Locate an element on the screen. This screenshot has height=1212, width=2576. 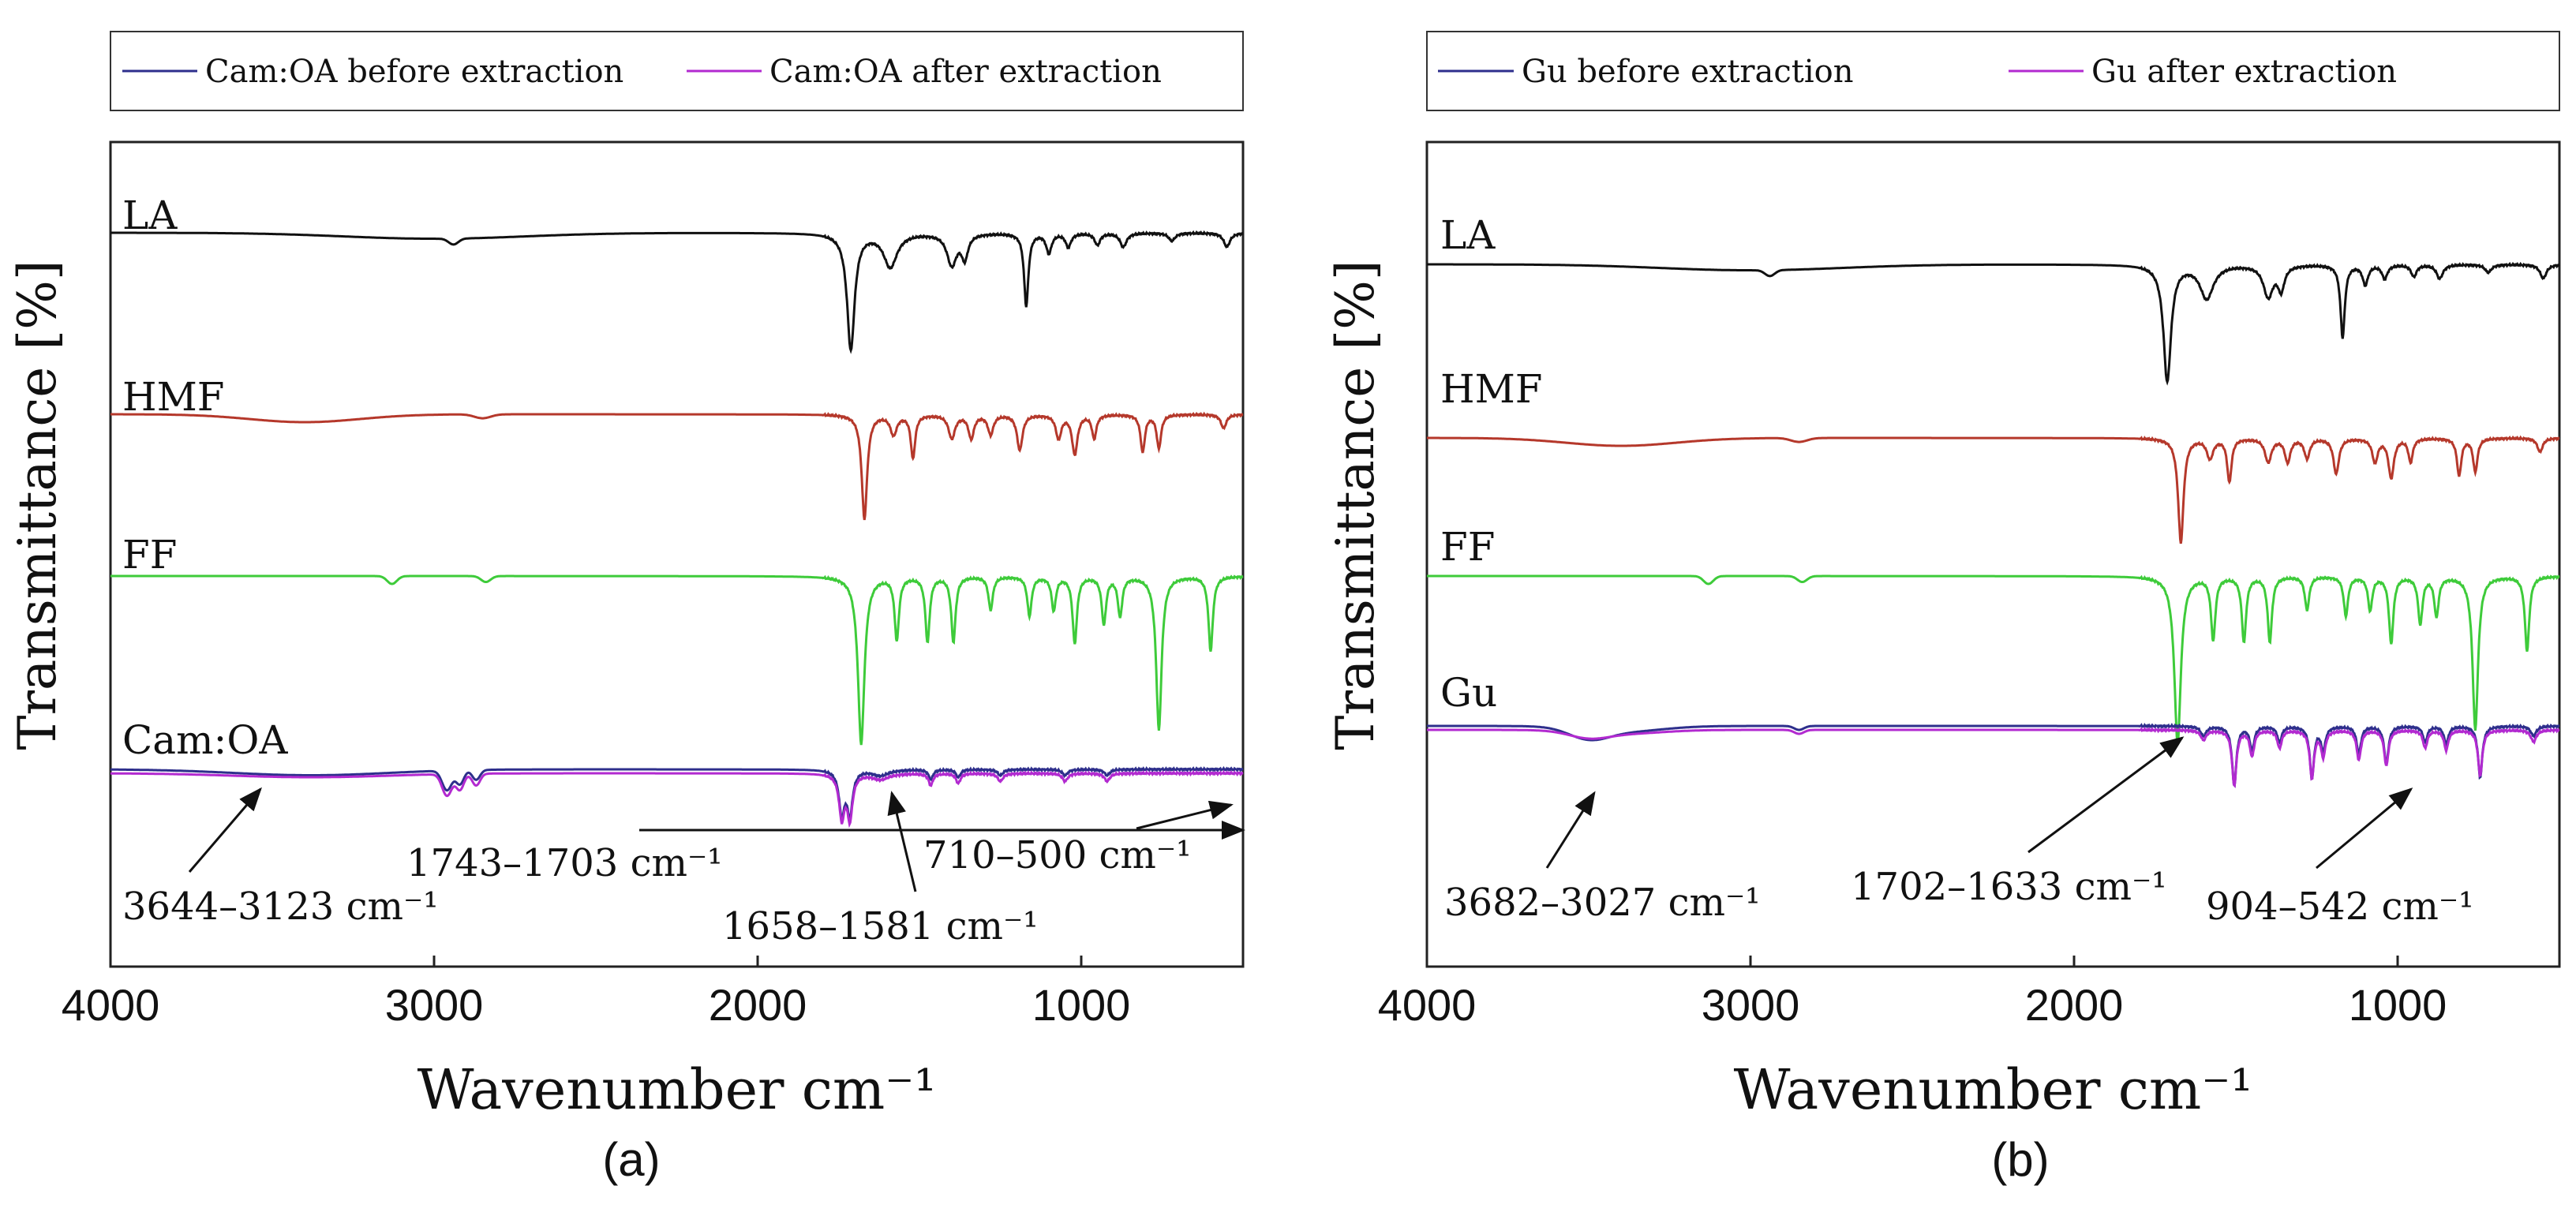
peak-annotation: 1743–1703 cm⁻¹ is located at coordinates (564, 863).